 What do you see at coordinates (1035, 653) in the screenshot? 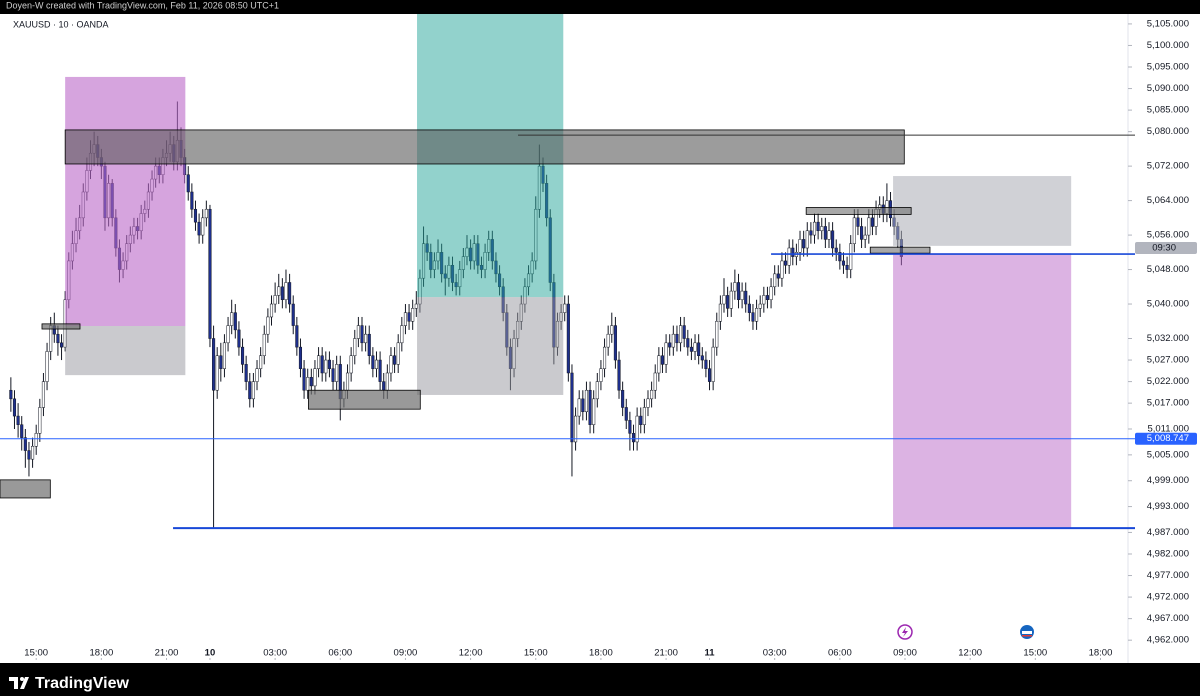
I see `x-tick-label: 15:00` at bounding box center [1035, 653].